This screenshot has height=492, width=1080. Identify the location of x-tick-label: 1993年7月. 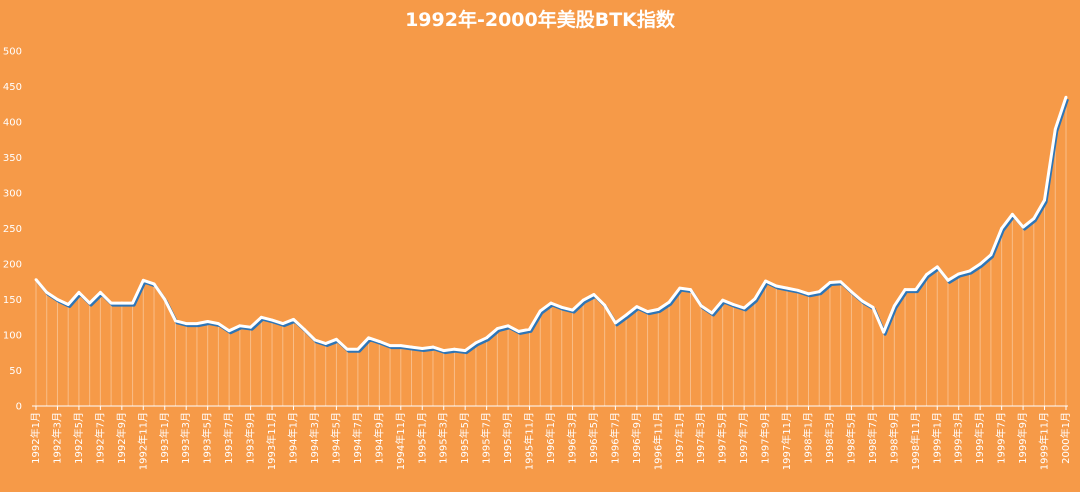
(228, 438).